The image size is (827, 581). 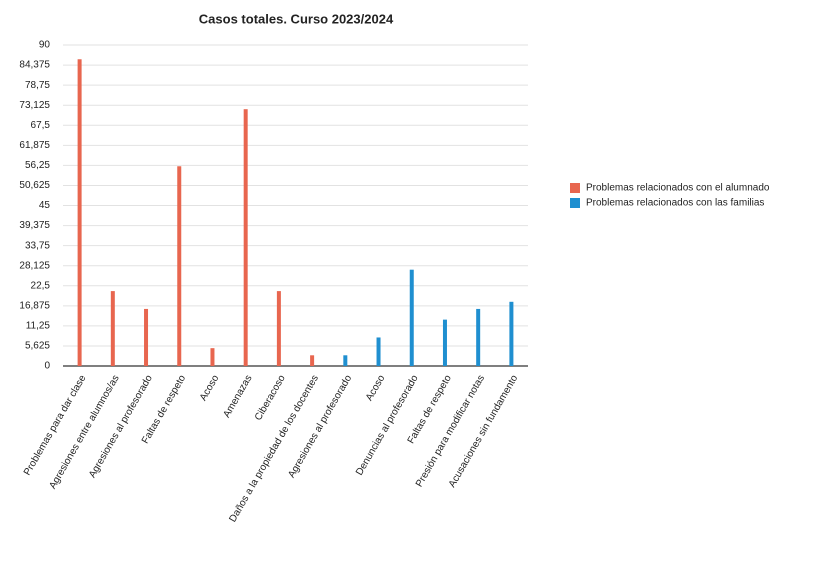 I want to click on x-tick-label: Ciberacoso, so click(x=270, y=398).